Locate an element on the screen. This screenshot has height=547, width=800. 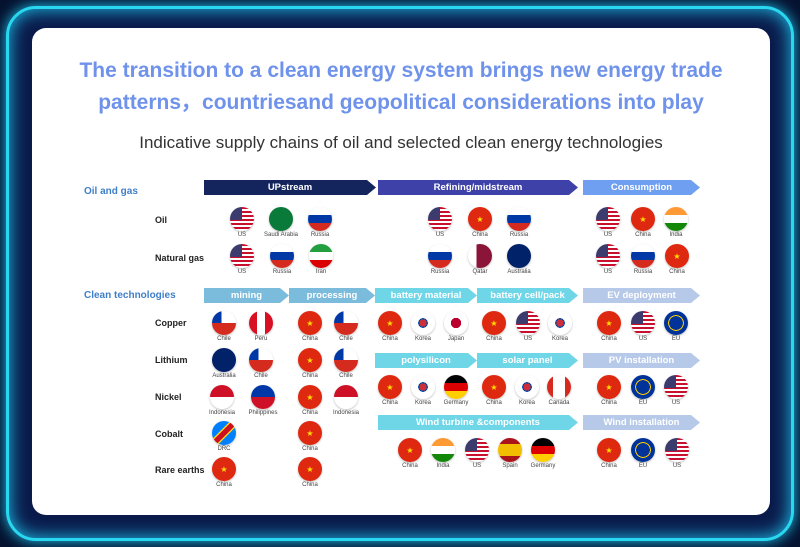
section-clean-tech: Clean technologies is located at coordinates (130, 295).